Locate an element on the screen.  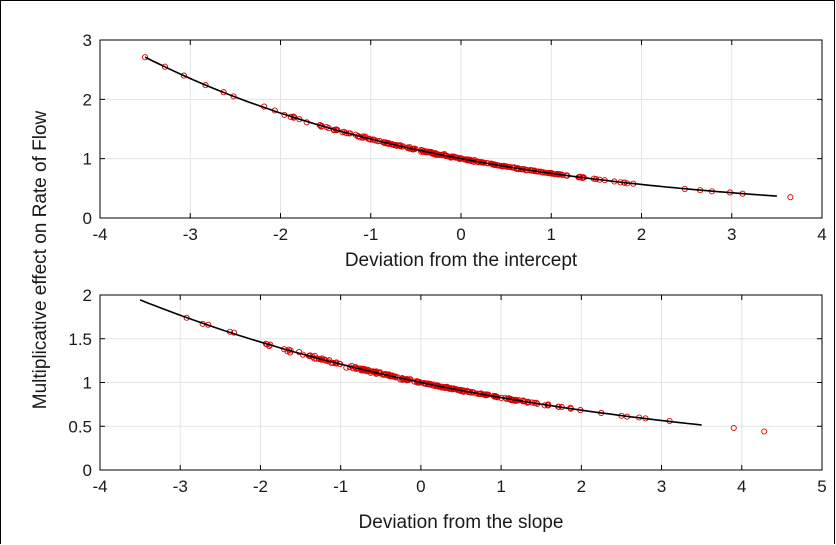
x-axis-label: Deviation from the slope is located at coordinates (461, 522).